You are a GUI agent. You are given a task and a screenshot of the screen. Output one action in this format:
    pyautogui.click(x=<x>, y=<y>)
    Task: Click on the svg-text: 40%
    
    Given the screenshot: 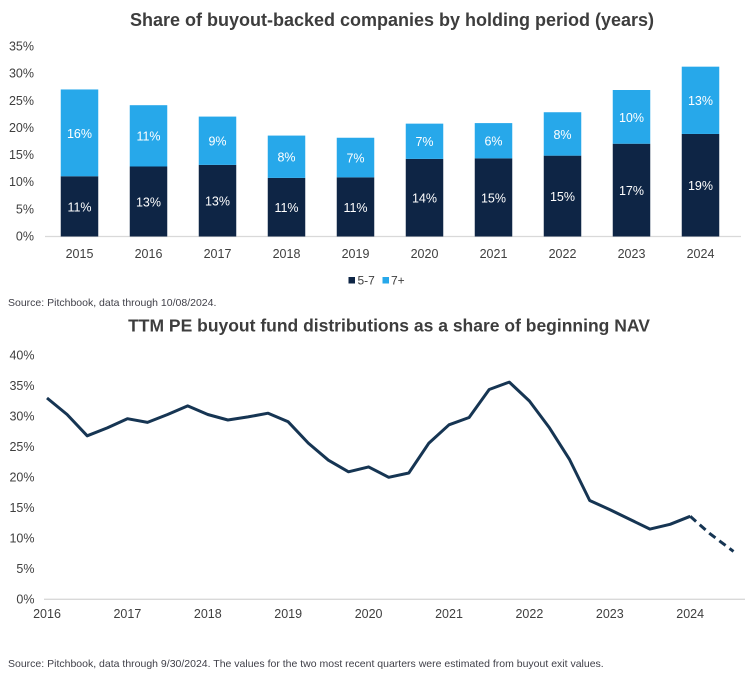 What is the action you would take?
    pyautogui.click(x=21, y=356)
    